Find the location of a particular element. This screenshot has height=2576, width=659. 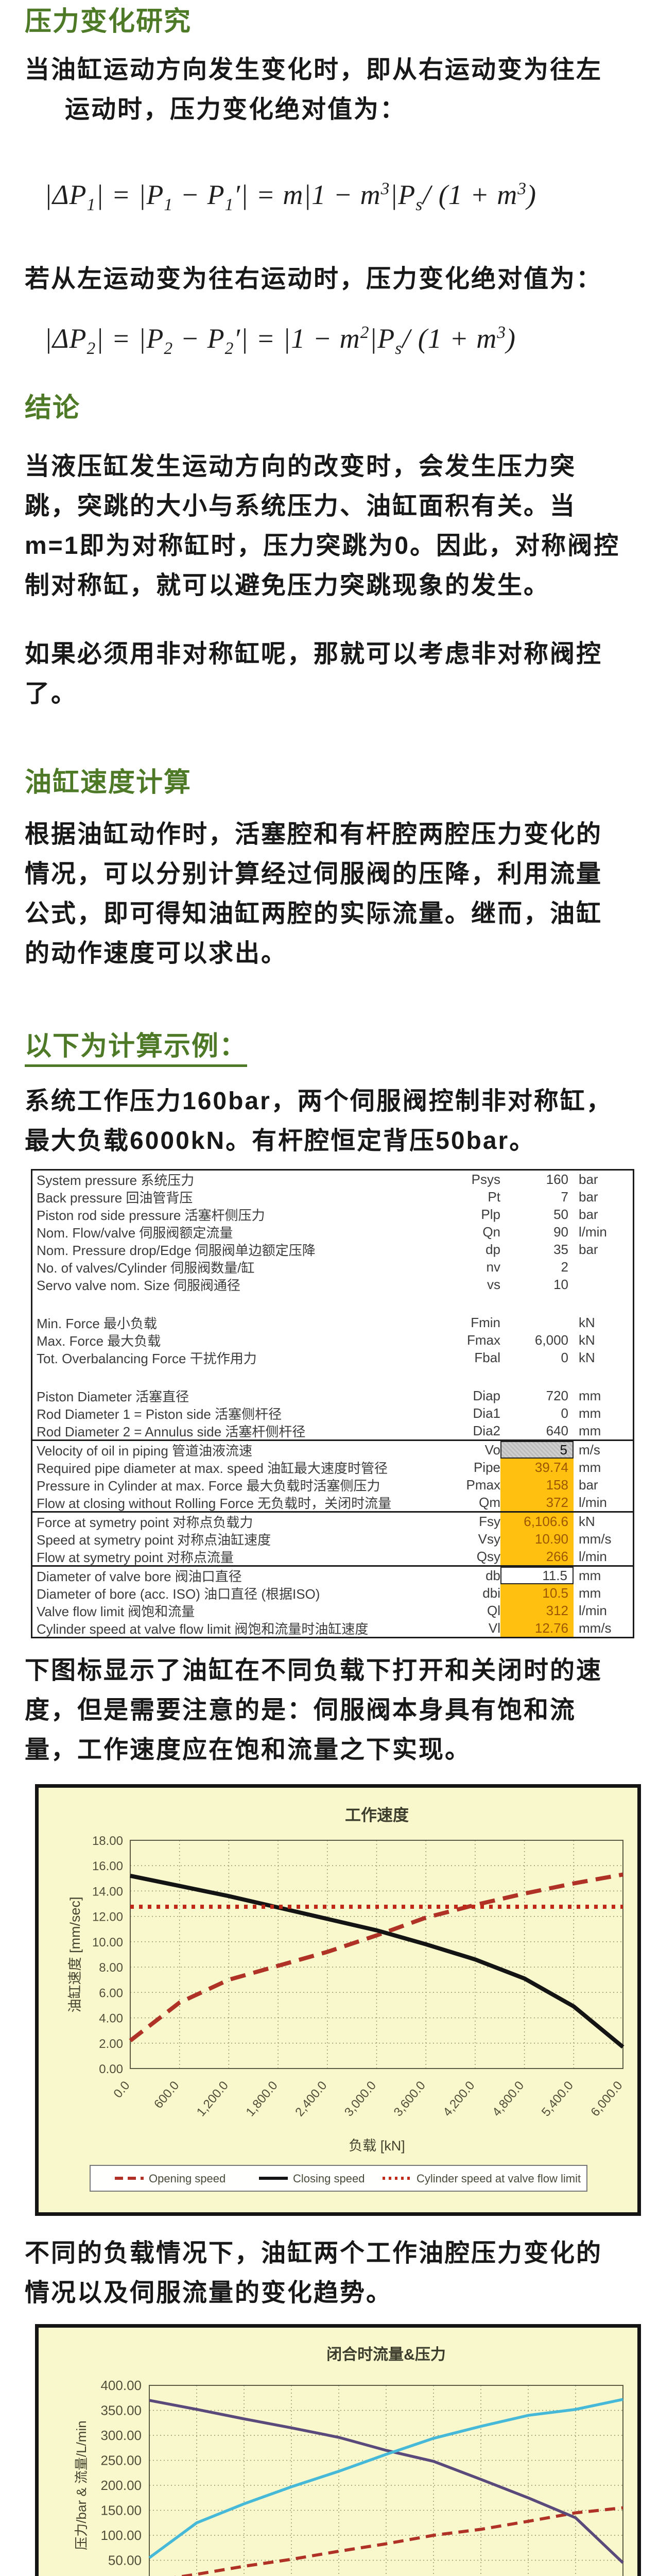

text-line: 若从左运动变为往右运动时，压力变化绝对值为： is located at coordinates (314, 279).